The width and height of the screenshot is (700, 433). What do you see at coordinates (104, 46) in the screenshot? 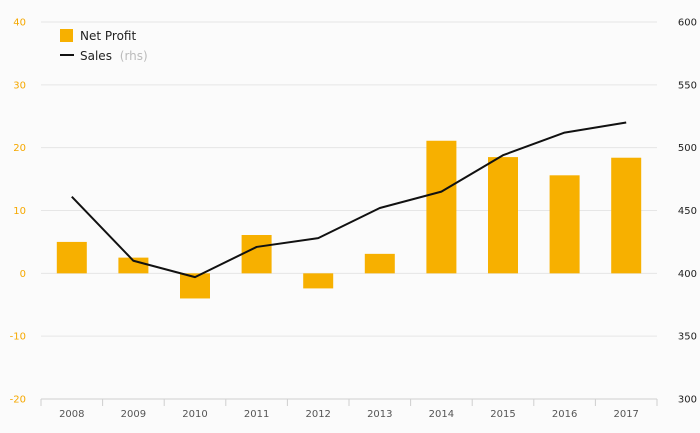
I see `legend: Net Profit Sales (rhs)` at bounding box center [104, 46].